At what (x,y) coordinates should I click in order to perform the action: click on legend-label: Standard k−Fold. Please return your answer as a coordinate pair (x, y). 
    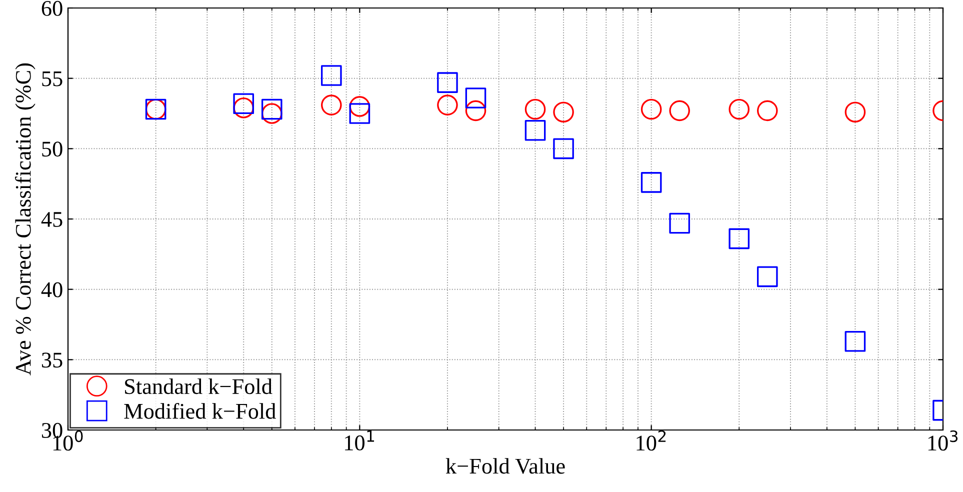
    Looking at the image, I should click on (198, 386).